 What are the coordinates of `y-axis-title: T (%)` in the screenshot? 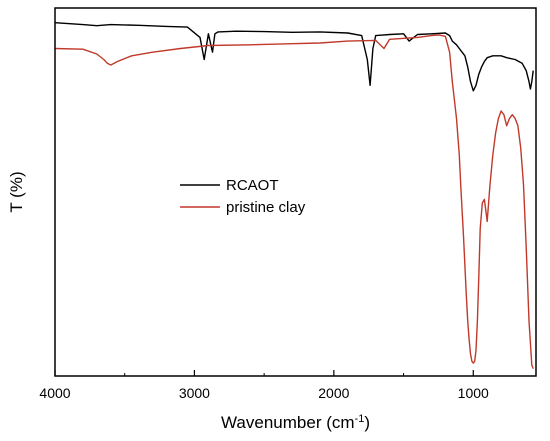 It's located at (16, 191).